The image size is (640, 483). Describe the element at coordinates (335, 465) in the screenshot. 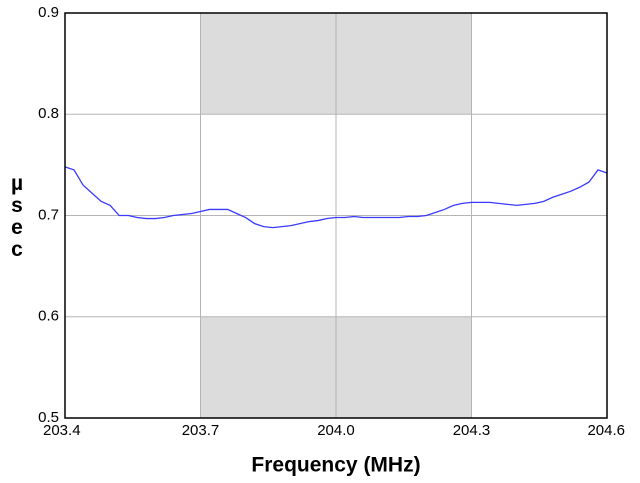

I see `x-axis-label: Frequency (MHz)` at that location.